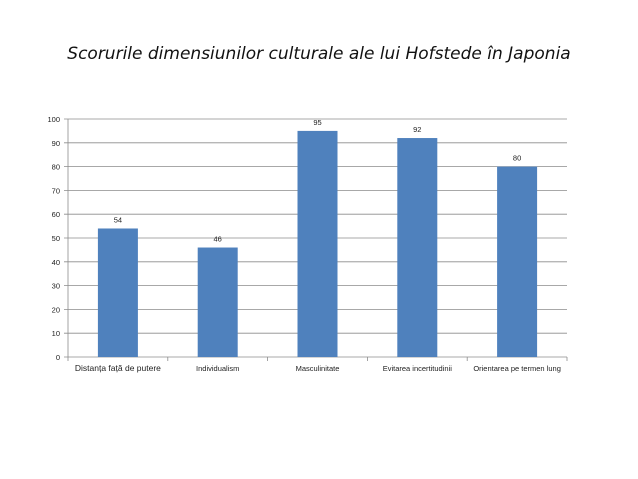 The width and height of the screenshot is (638, 479). Describe the element at coordinates (218, 239) in the screenshot. I see `data-label: 46` at that location.